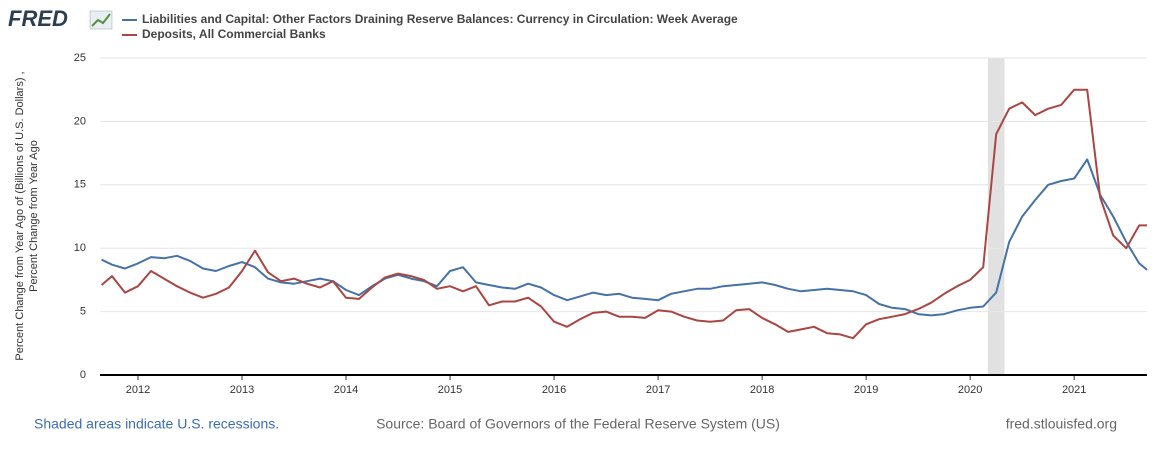  Describe the element at coordinates (83, 375) in the screenshot. I see `y-tick-label: 0` at that location.